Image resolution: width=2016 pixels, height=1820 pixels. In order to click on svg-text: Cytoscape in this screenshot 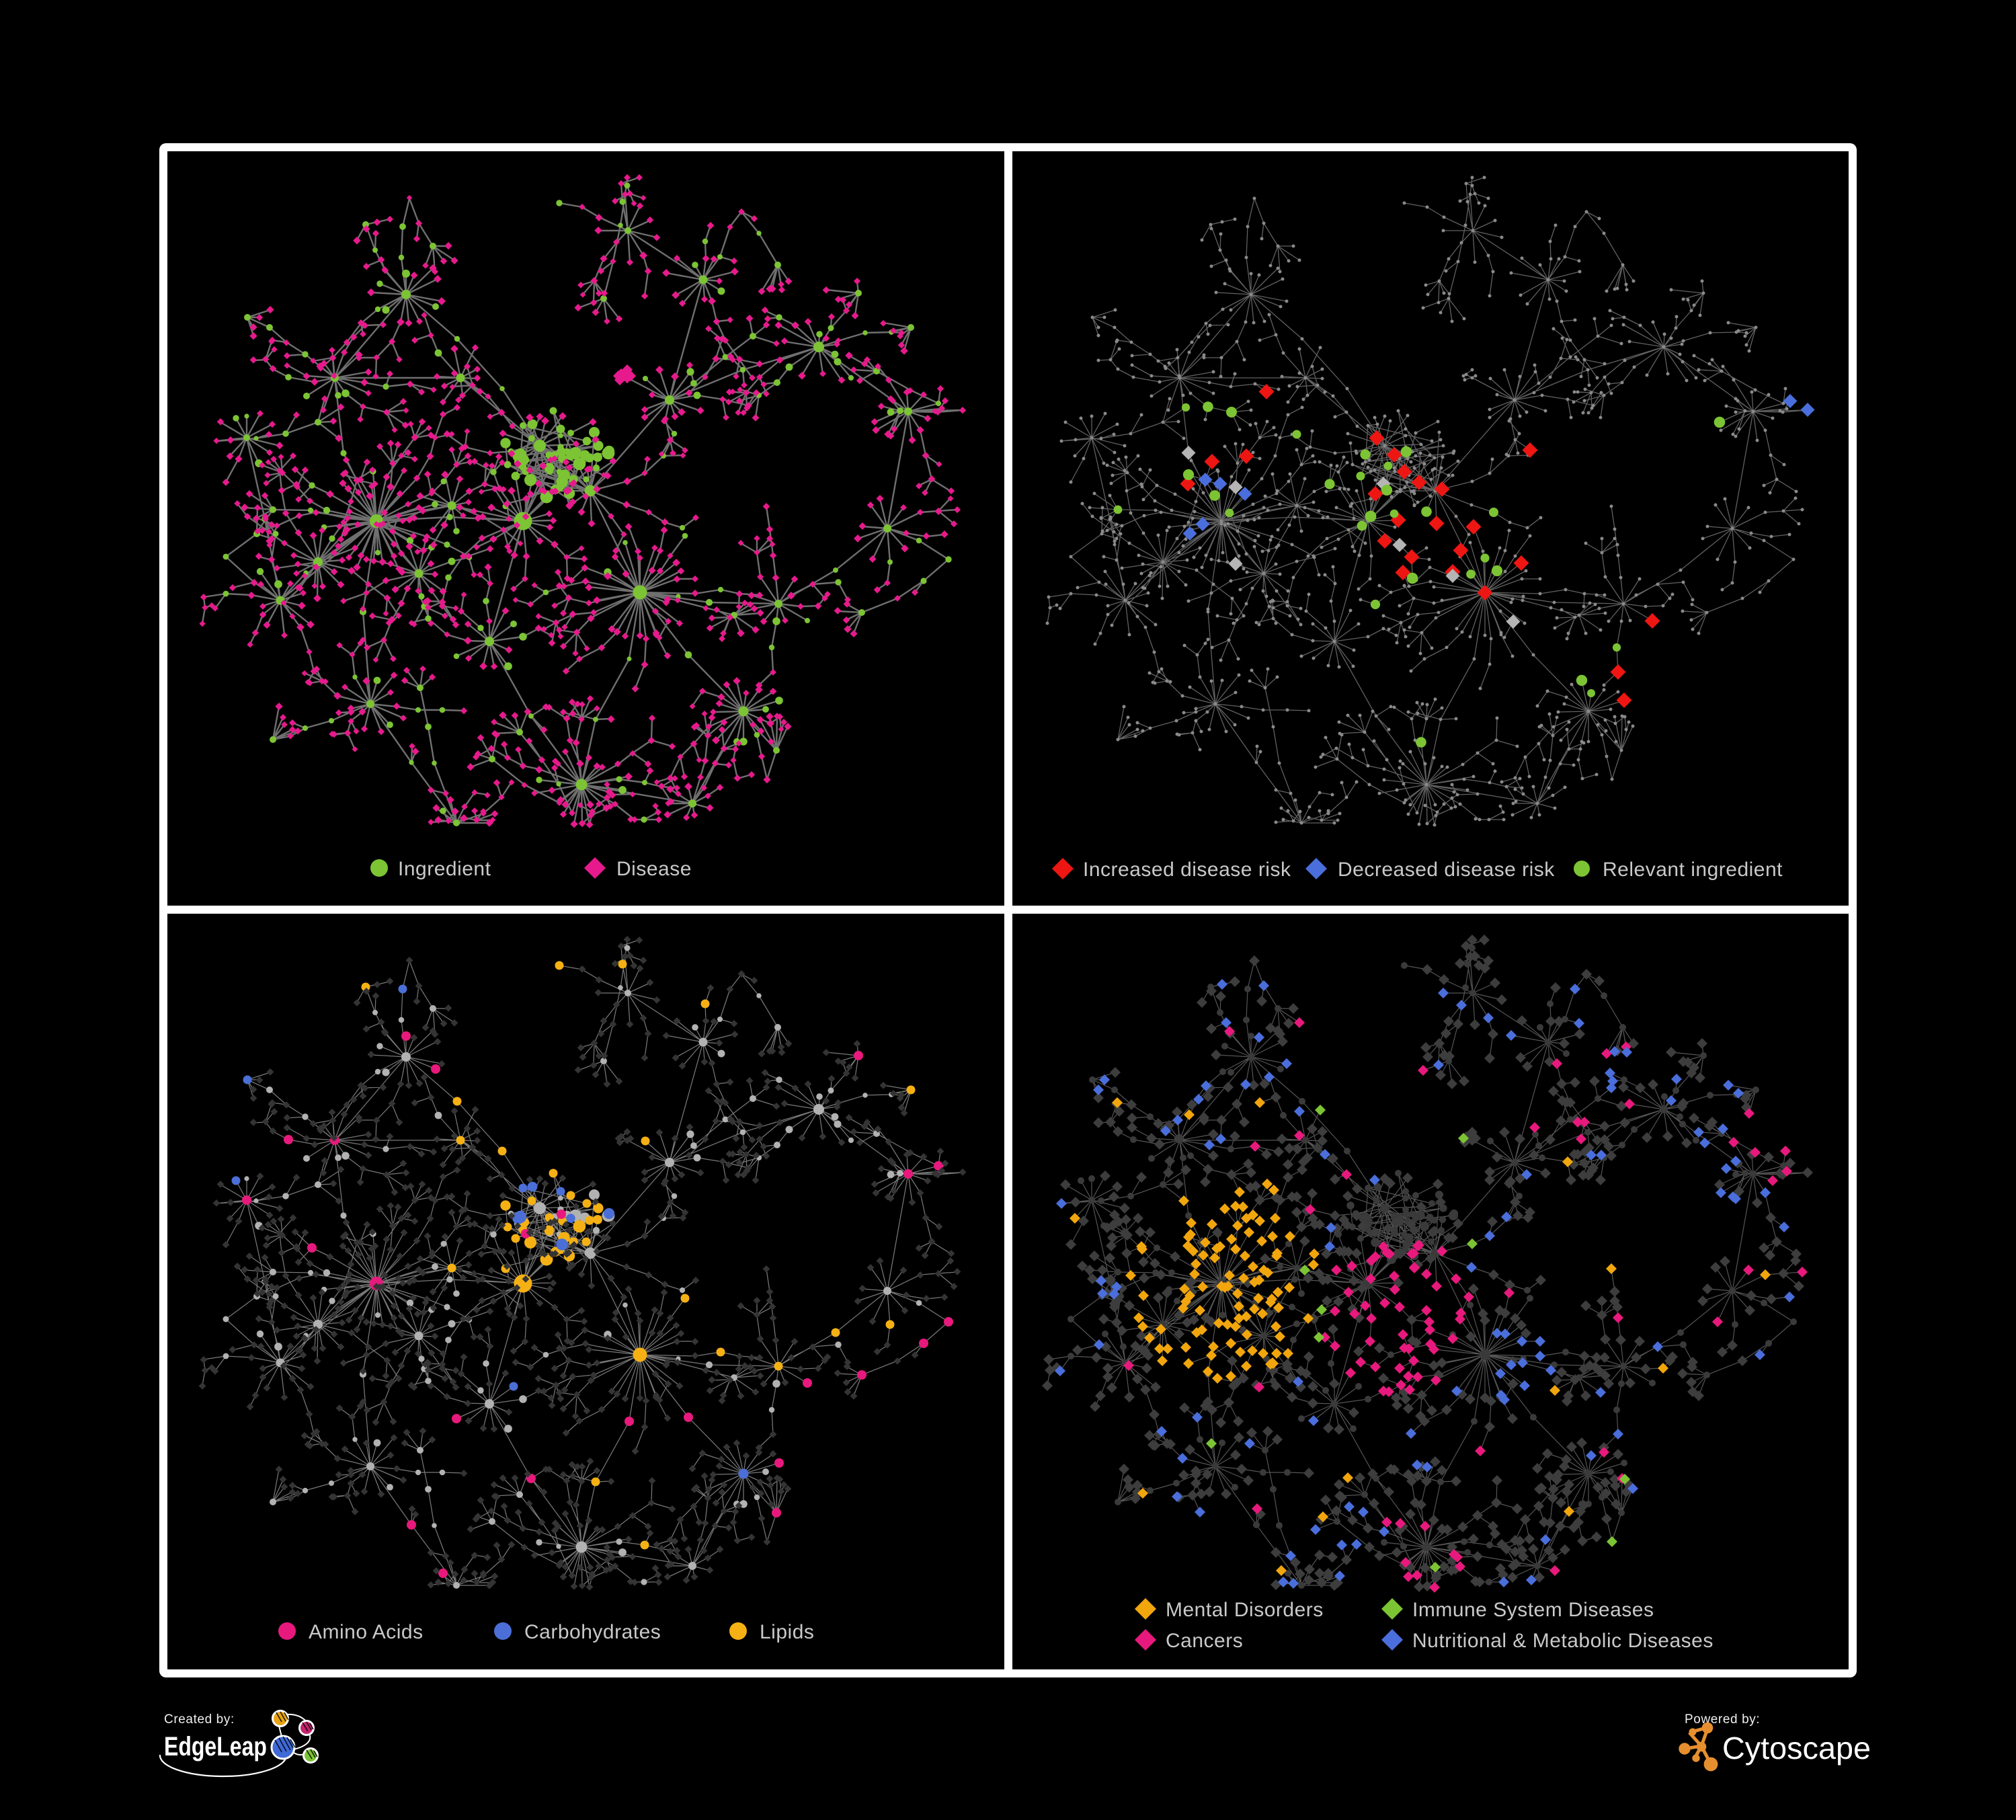, I will do `click(1796, 1748)`.